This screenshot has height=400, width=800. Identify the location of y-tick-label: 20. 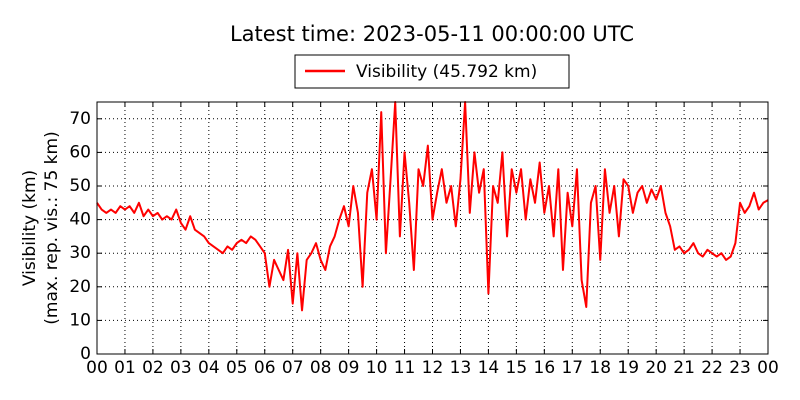
(80, 287).